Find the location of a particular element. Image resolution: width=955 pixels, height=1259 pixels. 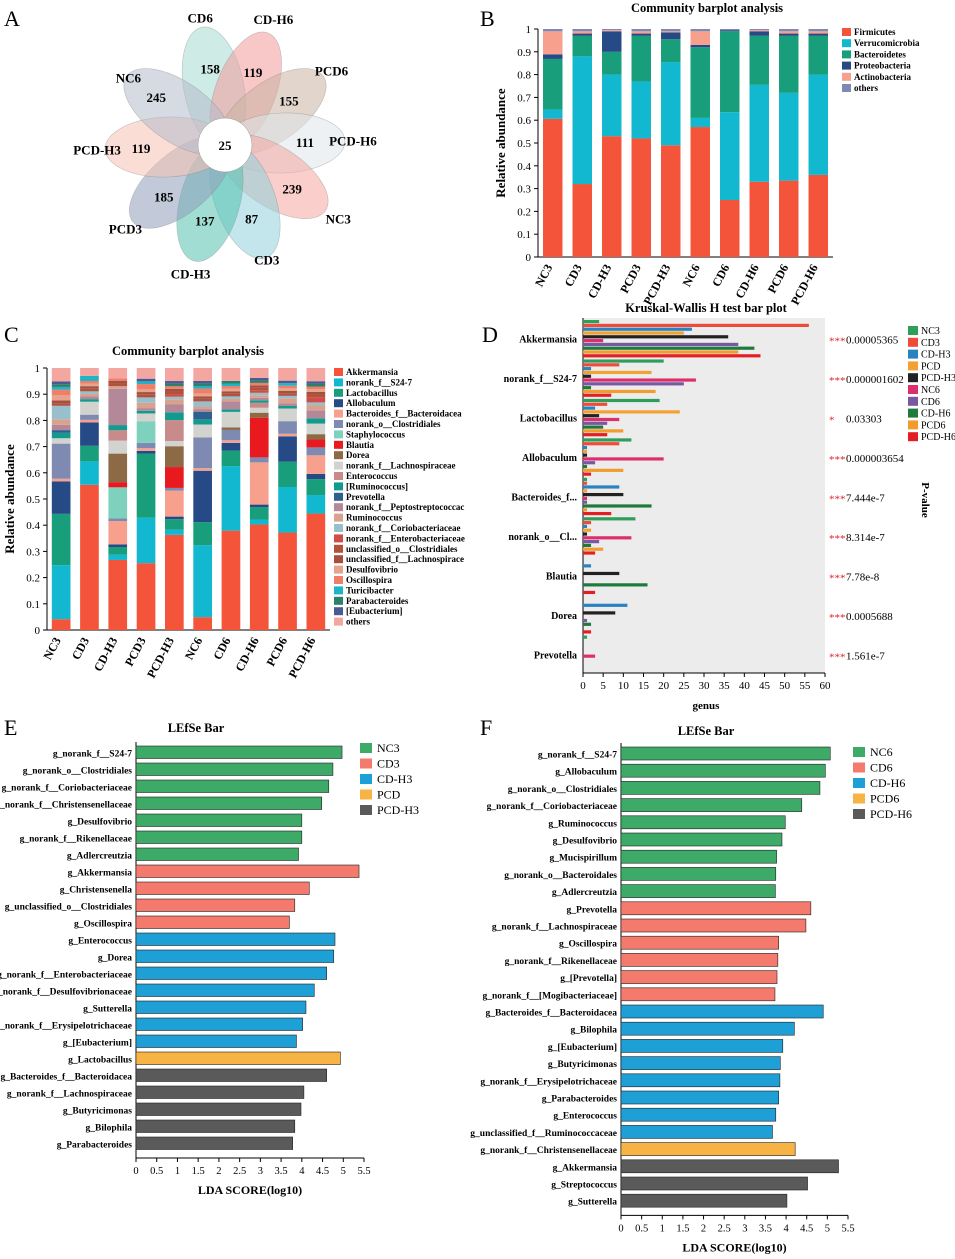

venn-petal-count: 245 is located at coordinates (156, 97).